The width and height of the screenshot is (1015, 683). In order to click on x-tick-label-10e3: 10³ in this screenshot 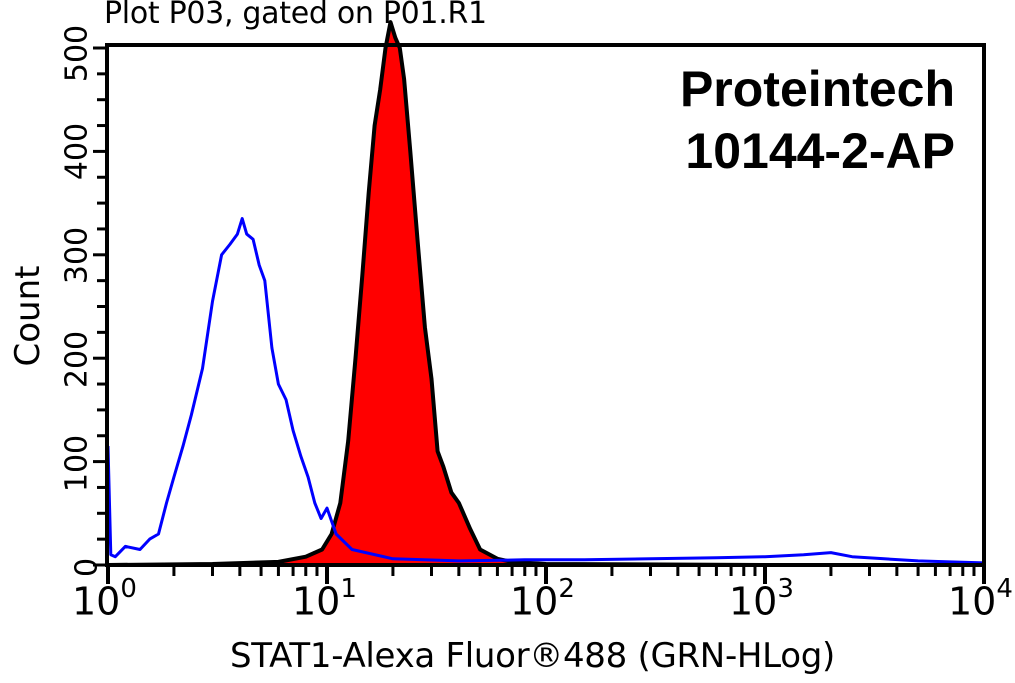, I will do `click(761, 599)`.